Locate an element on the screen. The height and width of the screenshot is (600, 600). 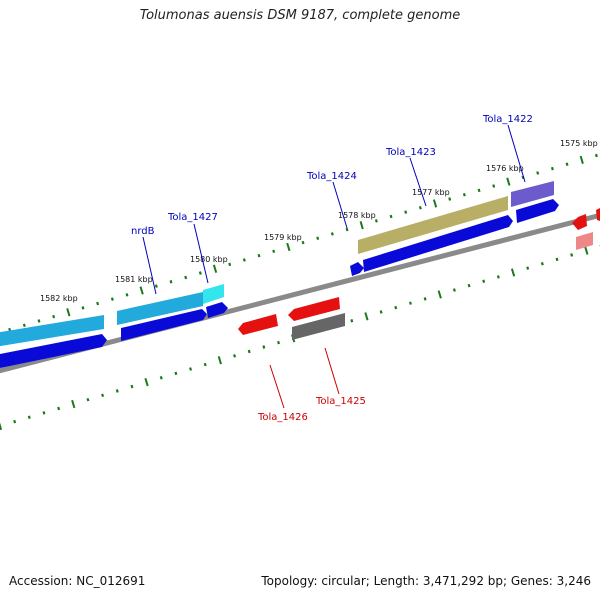
gene-label-tola-1425: Tola_1425 is located at coordinates (340, 401).